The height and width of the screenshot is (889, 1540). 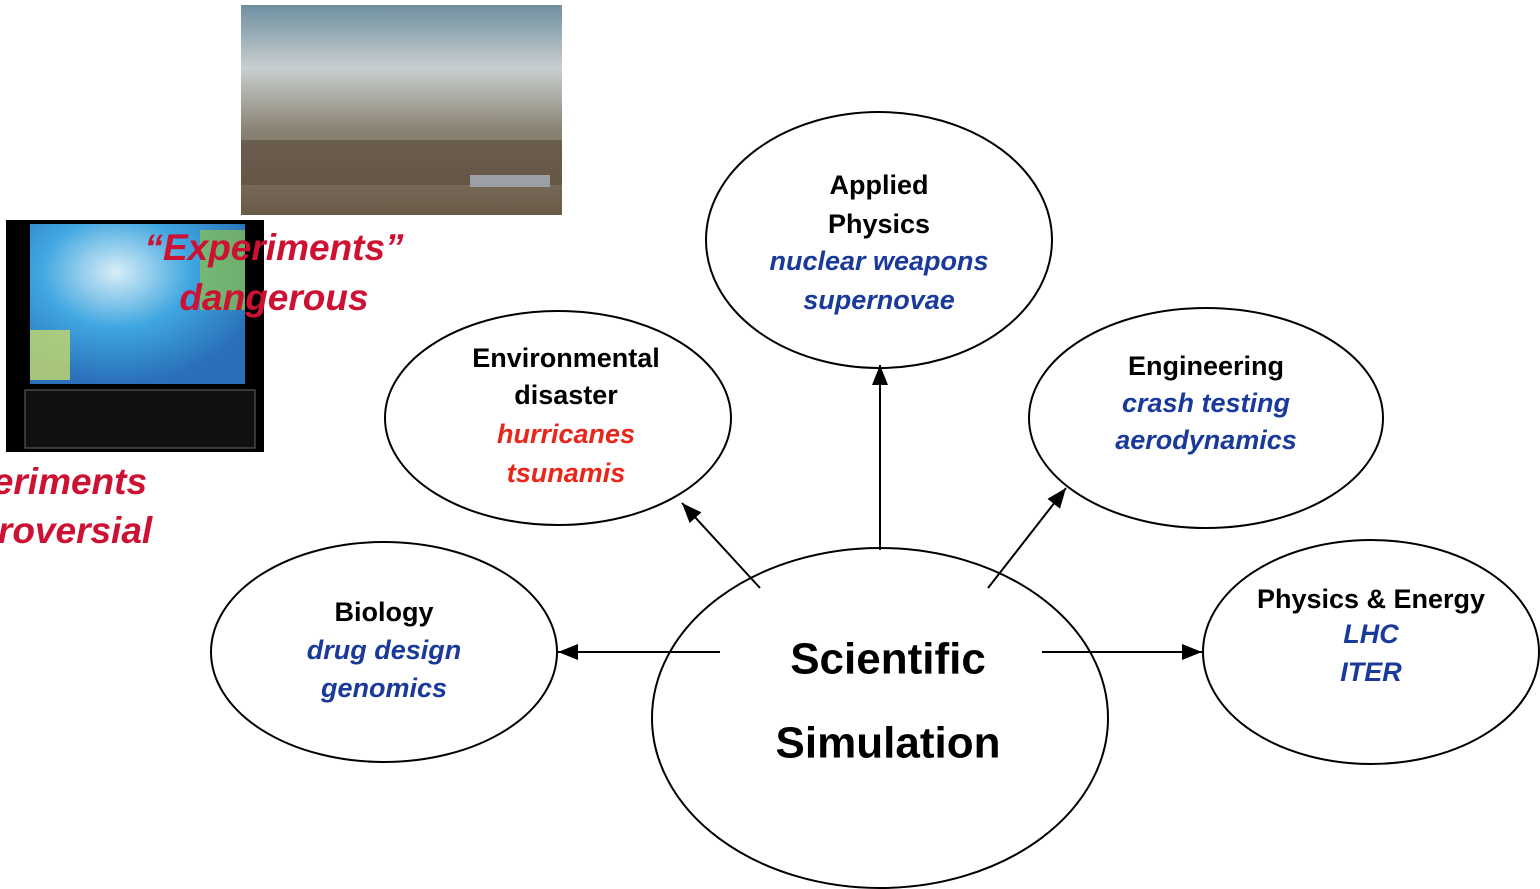 I want to click on node-title: disaster, so click(x=566, y=395).